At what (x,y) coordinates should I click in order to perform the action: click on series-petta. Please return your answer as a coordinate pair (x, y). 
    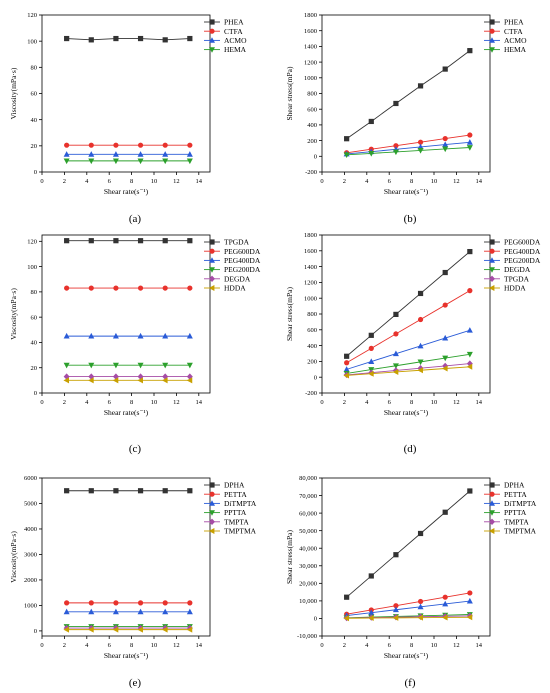
    Looking at the image, I should click on (128, 603).